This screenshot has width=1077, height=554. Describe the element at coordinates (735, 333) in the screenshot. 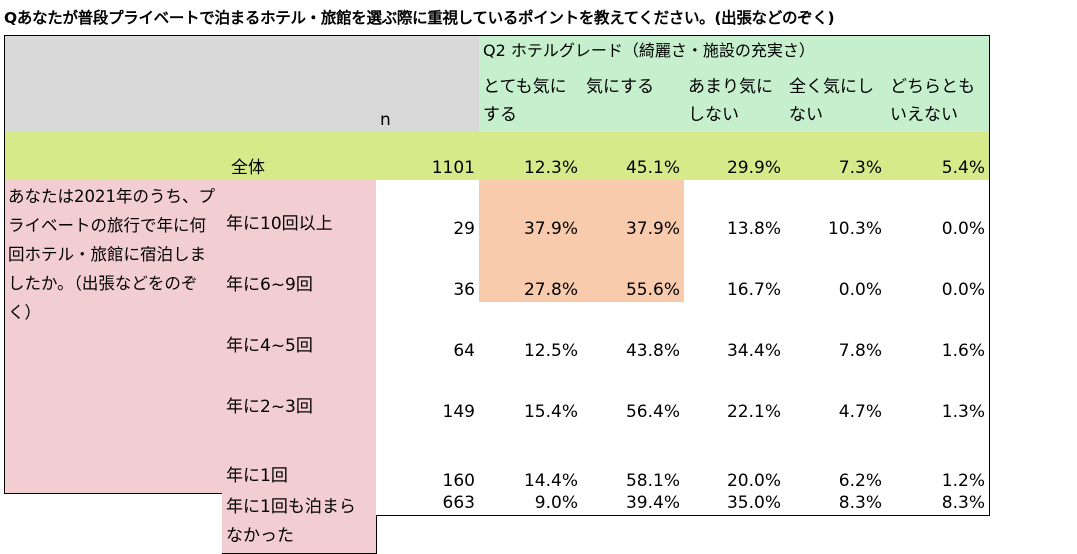

I see `row-value: 34.4%` at that location.